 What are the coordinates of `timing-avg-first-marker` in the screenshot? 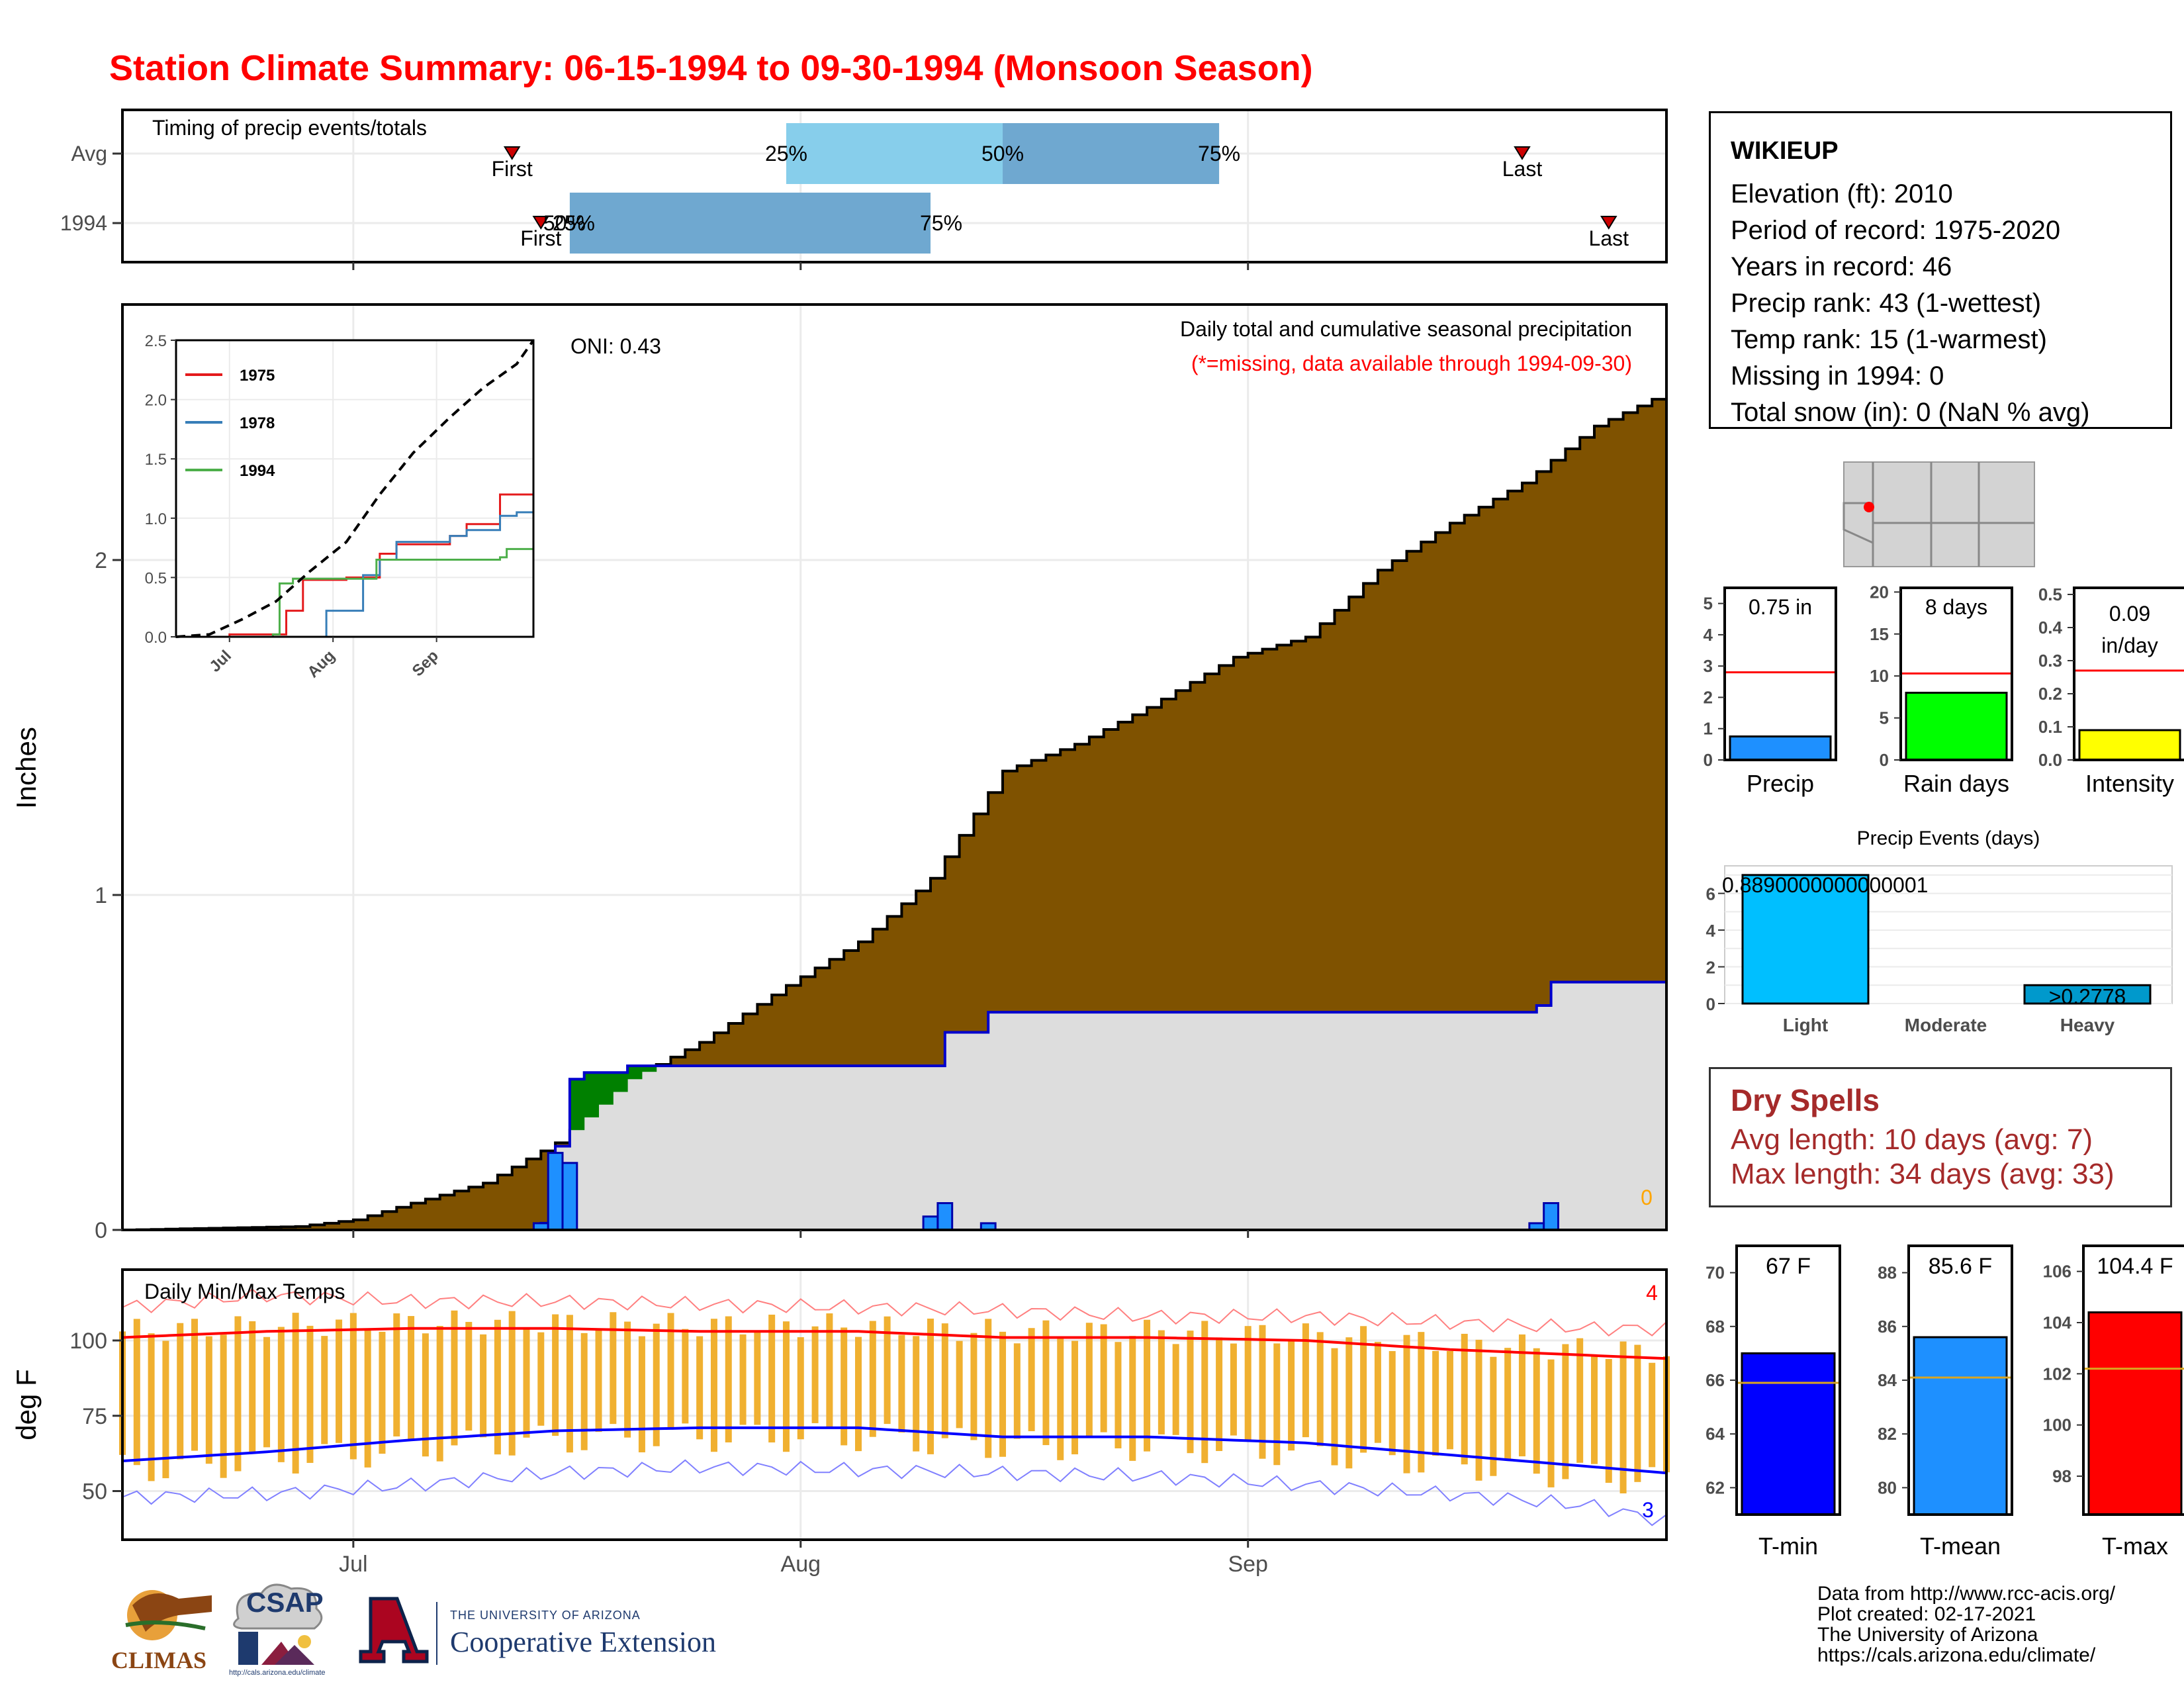 It's located at (512, 153).